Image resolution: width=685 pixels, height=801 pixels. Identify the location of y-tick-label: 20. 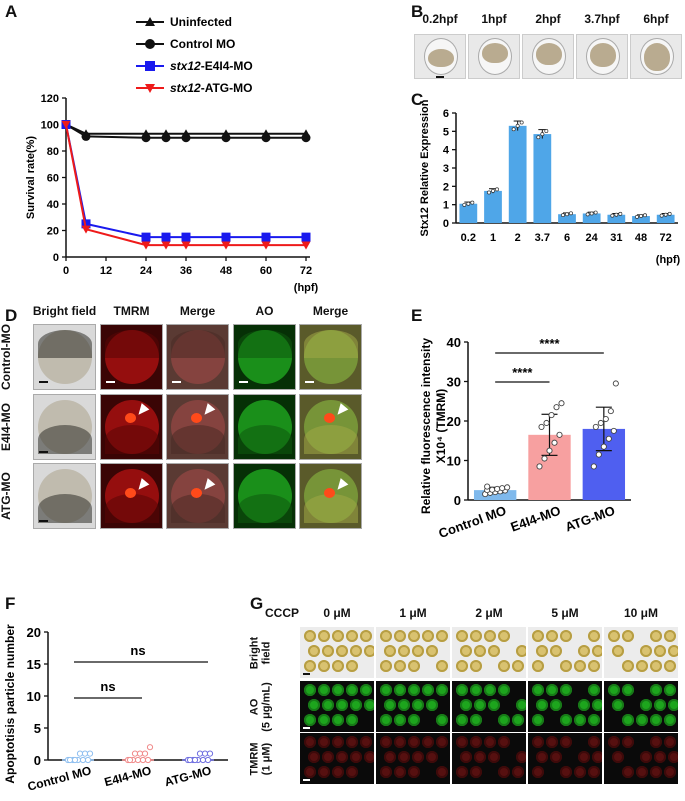
(454, 421).